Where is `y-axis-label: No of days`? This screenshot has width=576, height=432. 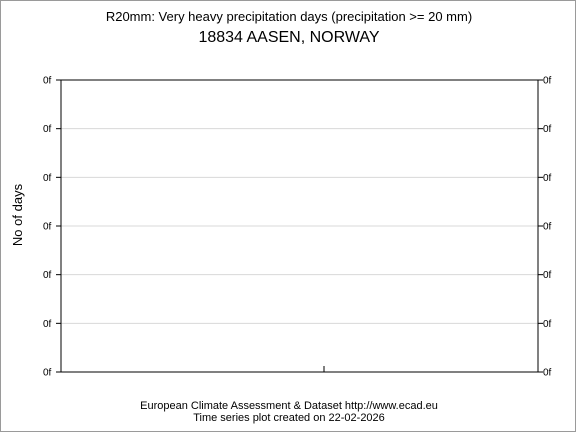
y-axis-label: No of days is located at coordinates (17, 214).